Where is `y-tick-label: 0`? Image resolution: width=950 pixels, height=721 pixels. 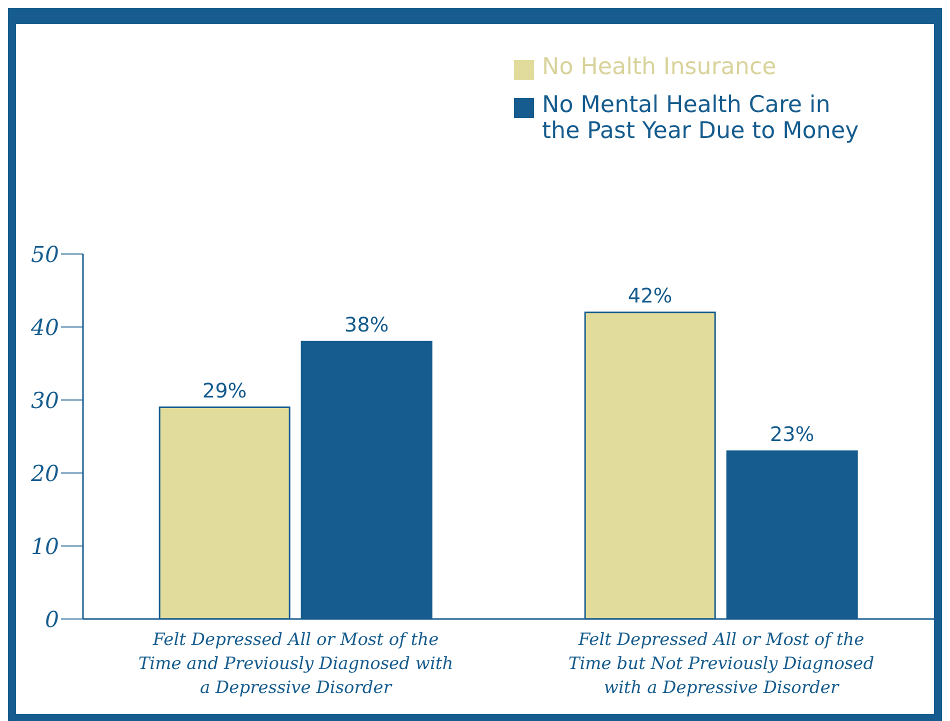
y-tick-label: 0 is located at coordinates (52, 620).